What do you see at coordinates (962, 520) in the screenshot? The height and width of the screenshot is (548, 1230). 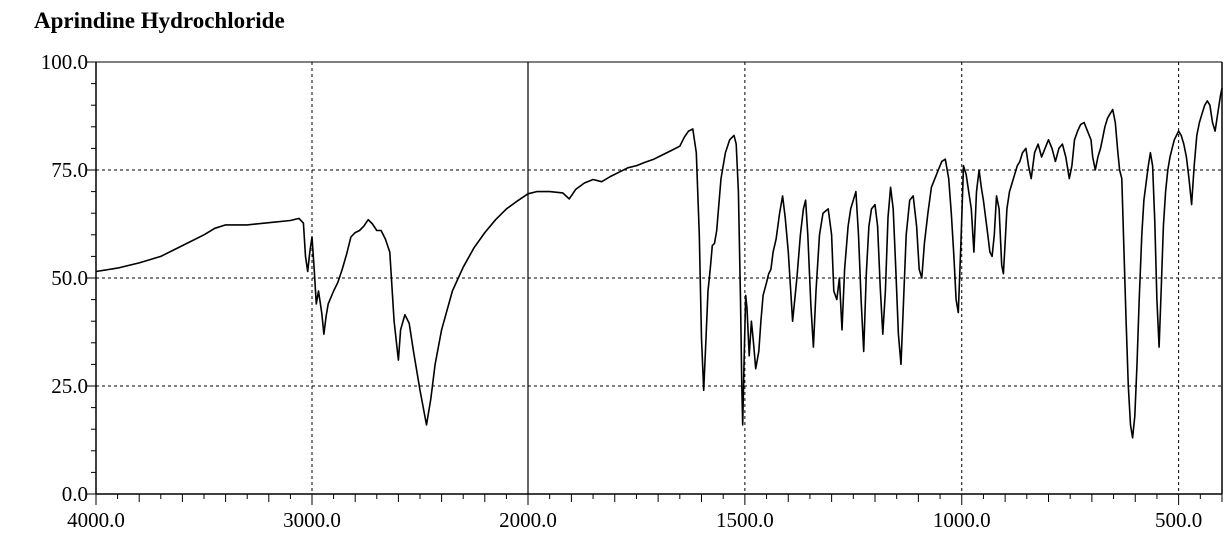 I see `x-tick-label: 1000.0` at bounding box center [962, 520].